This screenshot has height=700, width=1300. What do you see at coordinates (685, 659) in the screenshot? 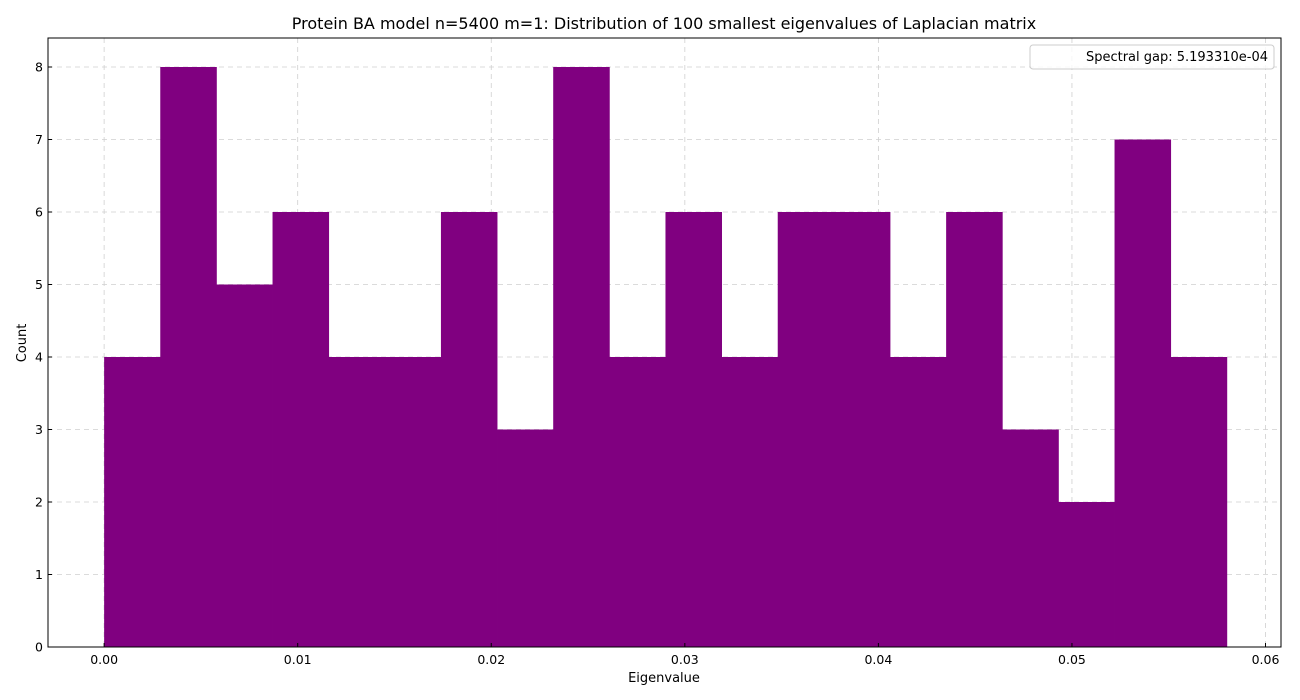
I see `x-tick-label: 0.03` at bounding box center [685, 659].